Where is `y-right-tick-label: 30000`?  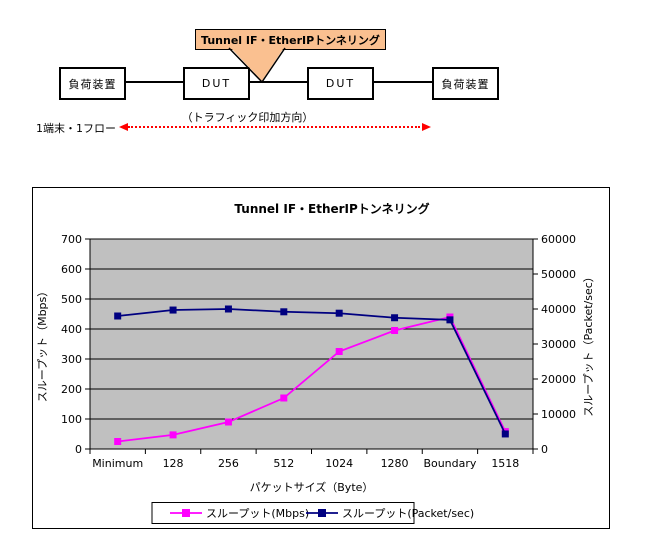
y-right-tick-label: 30000 is located at coordinates (558, 344).